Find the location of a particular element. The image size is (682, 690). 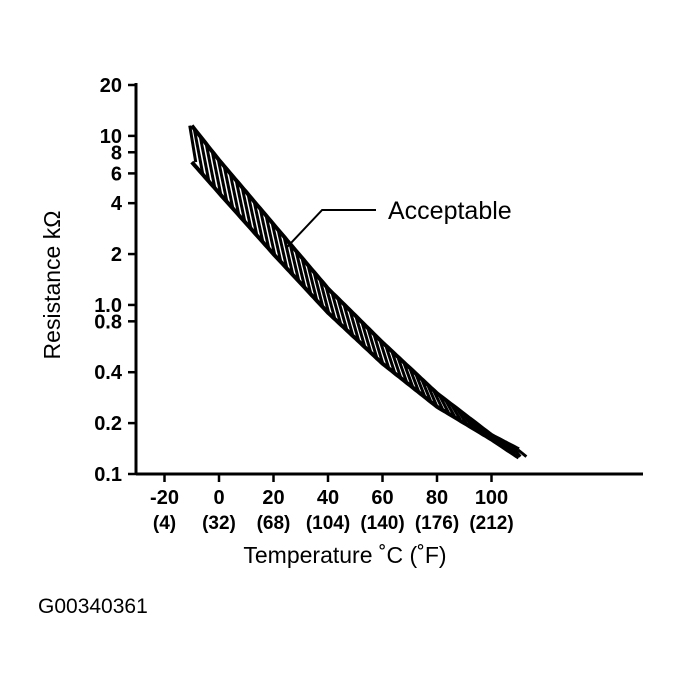

x-axis-title: Temperature ˚C (˚F) is located at coordinates (344, 555).